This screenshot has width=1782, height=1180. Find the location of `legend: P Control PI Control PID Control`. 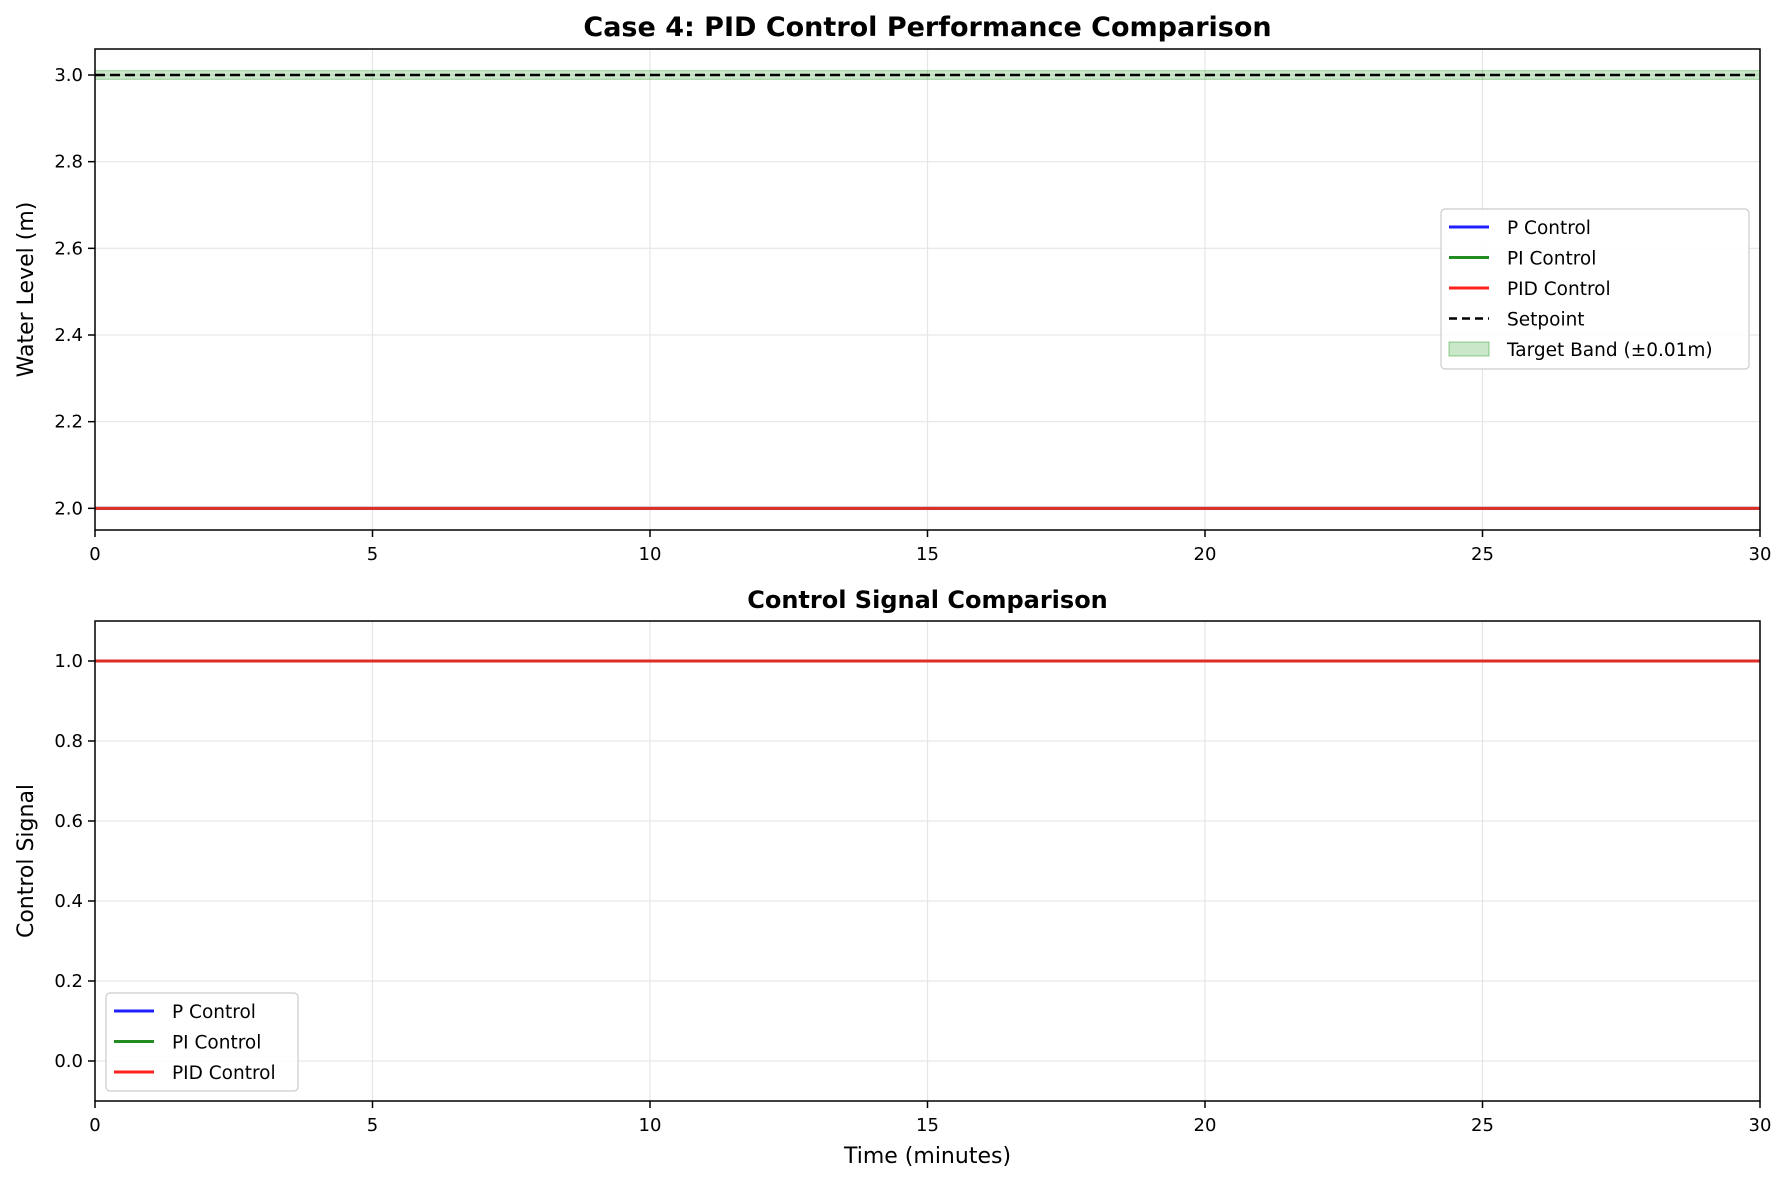

legend: P Control PI Control PID Control is located at coordinates (202, 1042).